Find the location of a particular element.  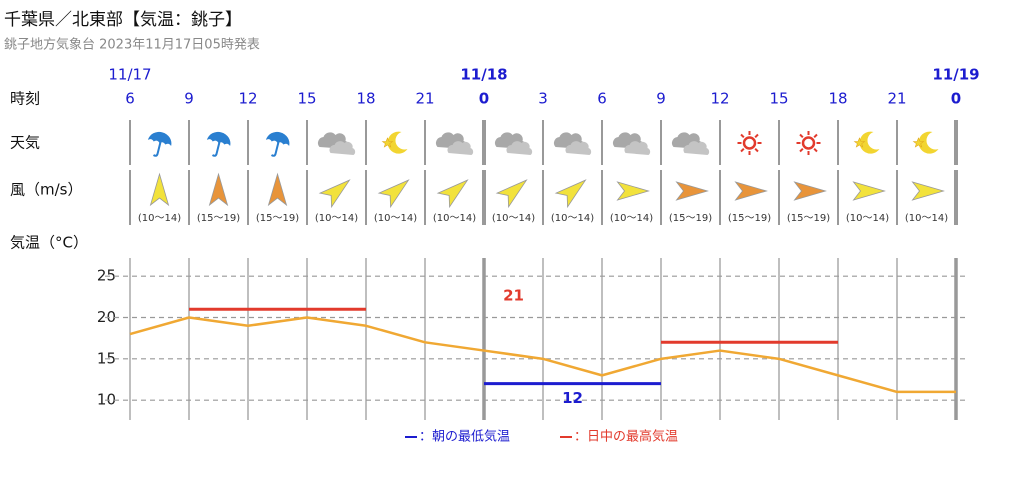

legend-label: ：日中の最高気温 is located at coordinates (626, 437).